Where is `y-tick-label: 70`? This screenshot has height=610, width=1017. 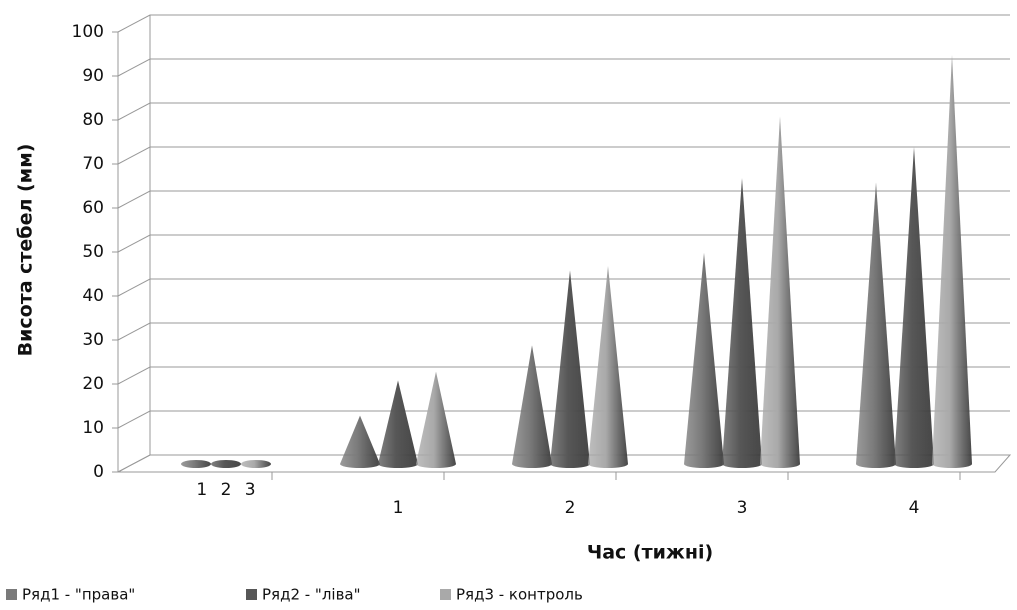 y-tick-label: 70 is located at coordinates (93, 164).